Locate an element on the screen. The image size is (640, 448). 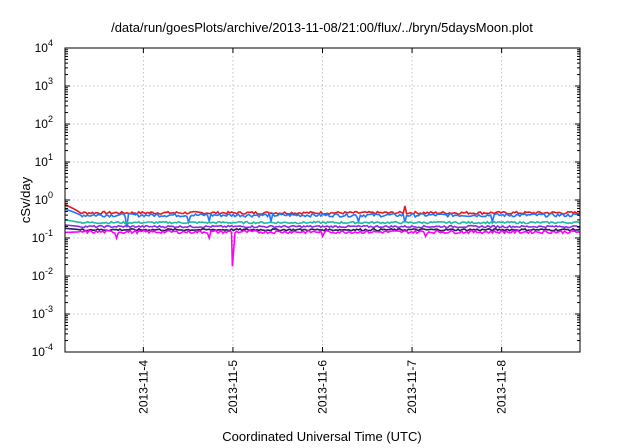
y-tick-label: 10³ is located at coordinates (44, 84).